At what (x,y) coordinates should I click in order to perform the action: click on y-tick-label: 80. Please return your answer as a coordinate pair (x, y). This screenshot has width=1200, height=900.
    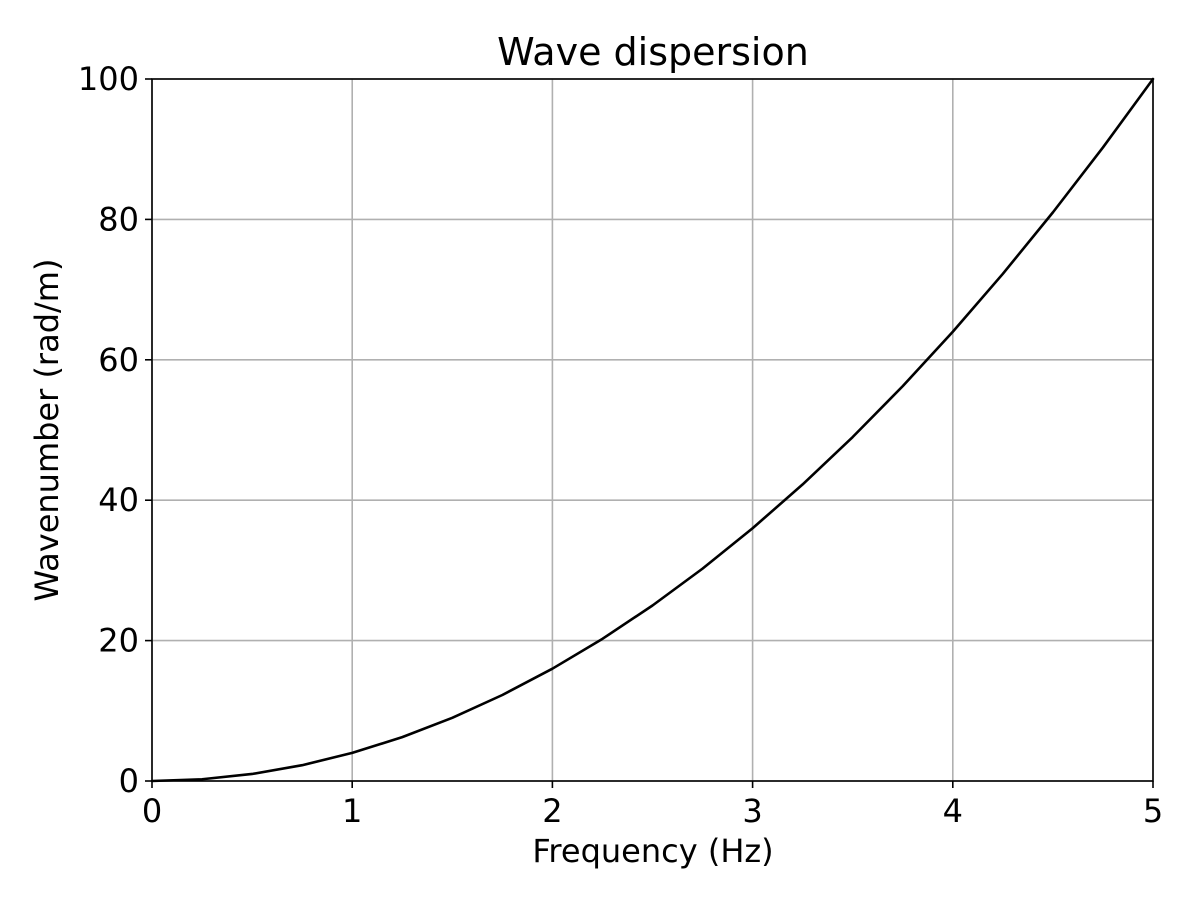
    Looking at the image, I should click on (118, 219).